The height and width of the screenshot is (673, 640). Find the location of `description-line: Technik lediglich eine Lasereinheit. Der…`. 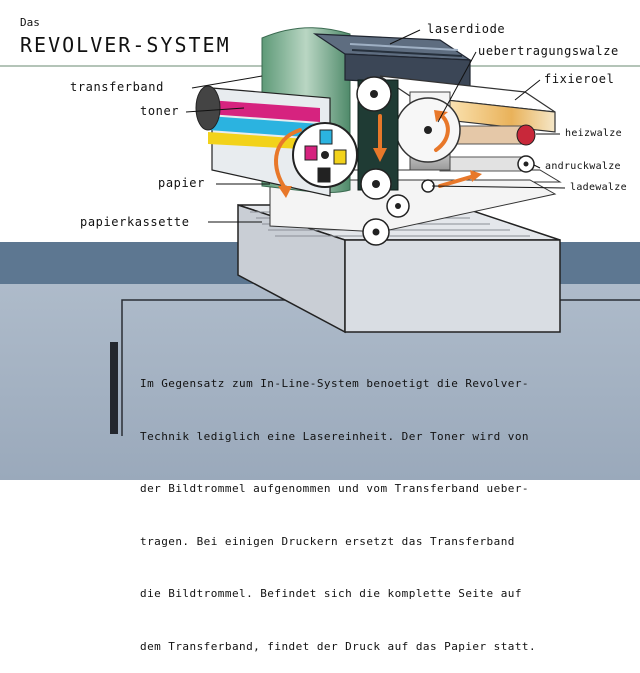

description-line: Technik lediglich eine Lasereinheit. Der… is located at coordinates (334, 436).